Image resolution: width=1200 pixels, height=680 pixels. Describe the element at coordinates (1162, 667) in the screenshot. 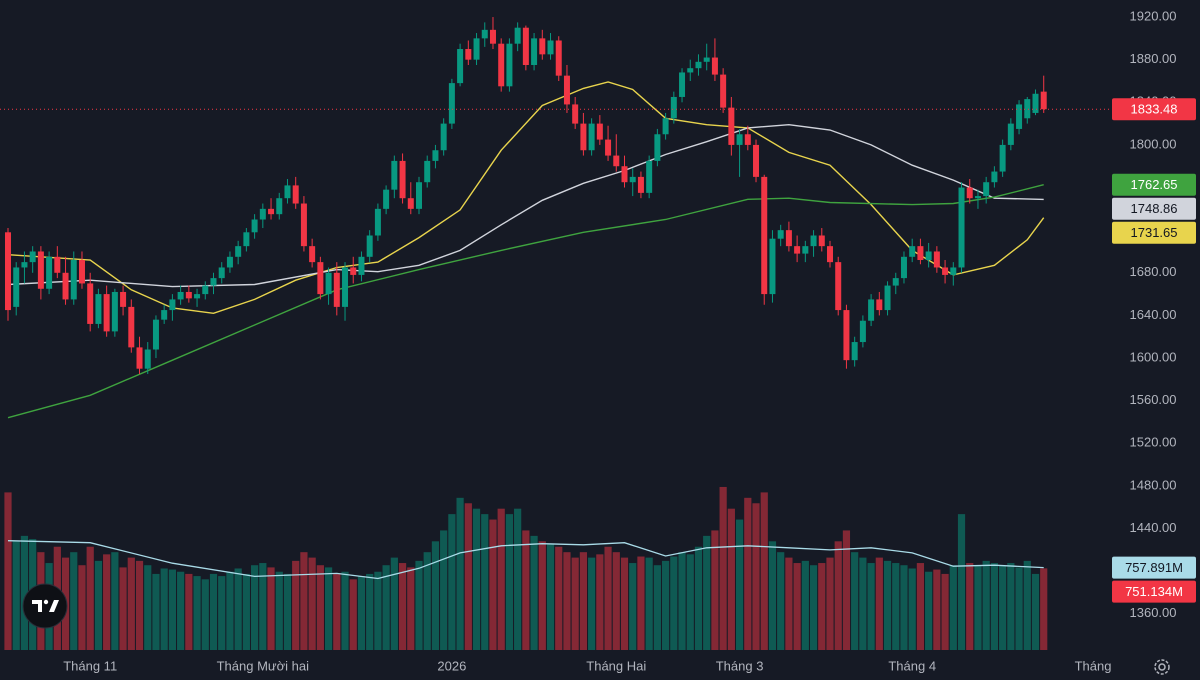

I see `settings-icon` at that location.